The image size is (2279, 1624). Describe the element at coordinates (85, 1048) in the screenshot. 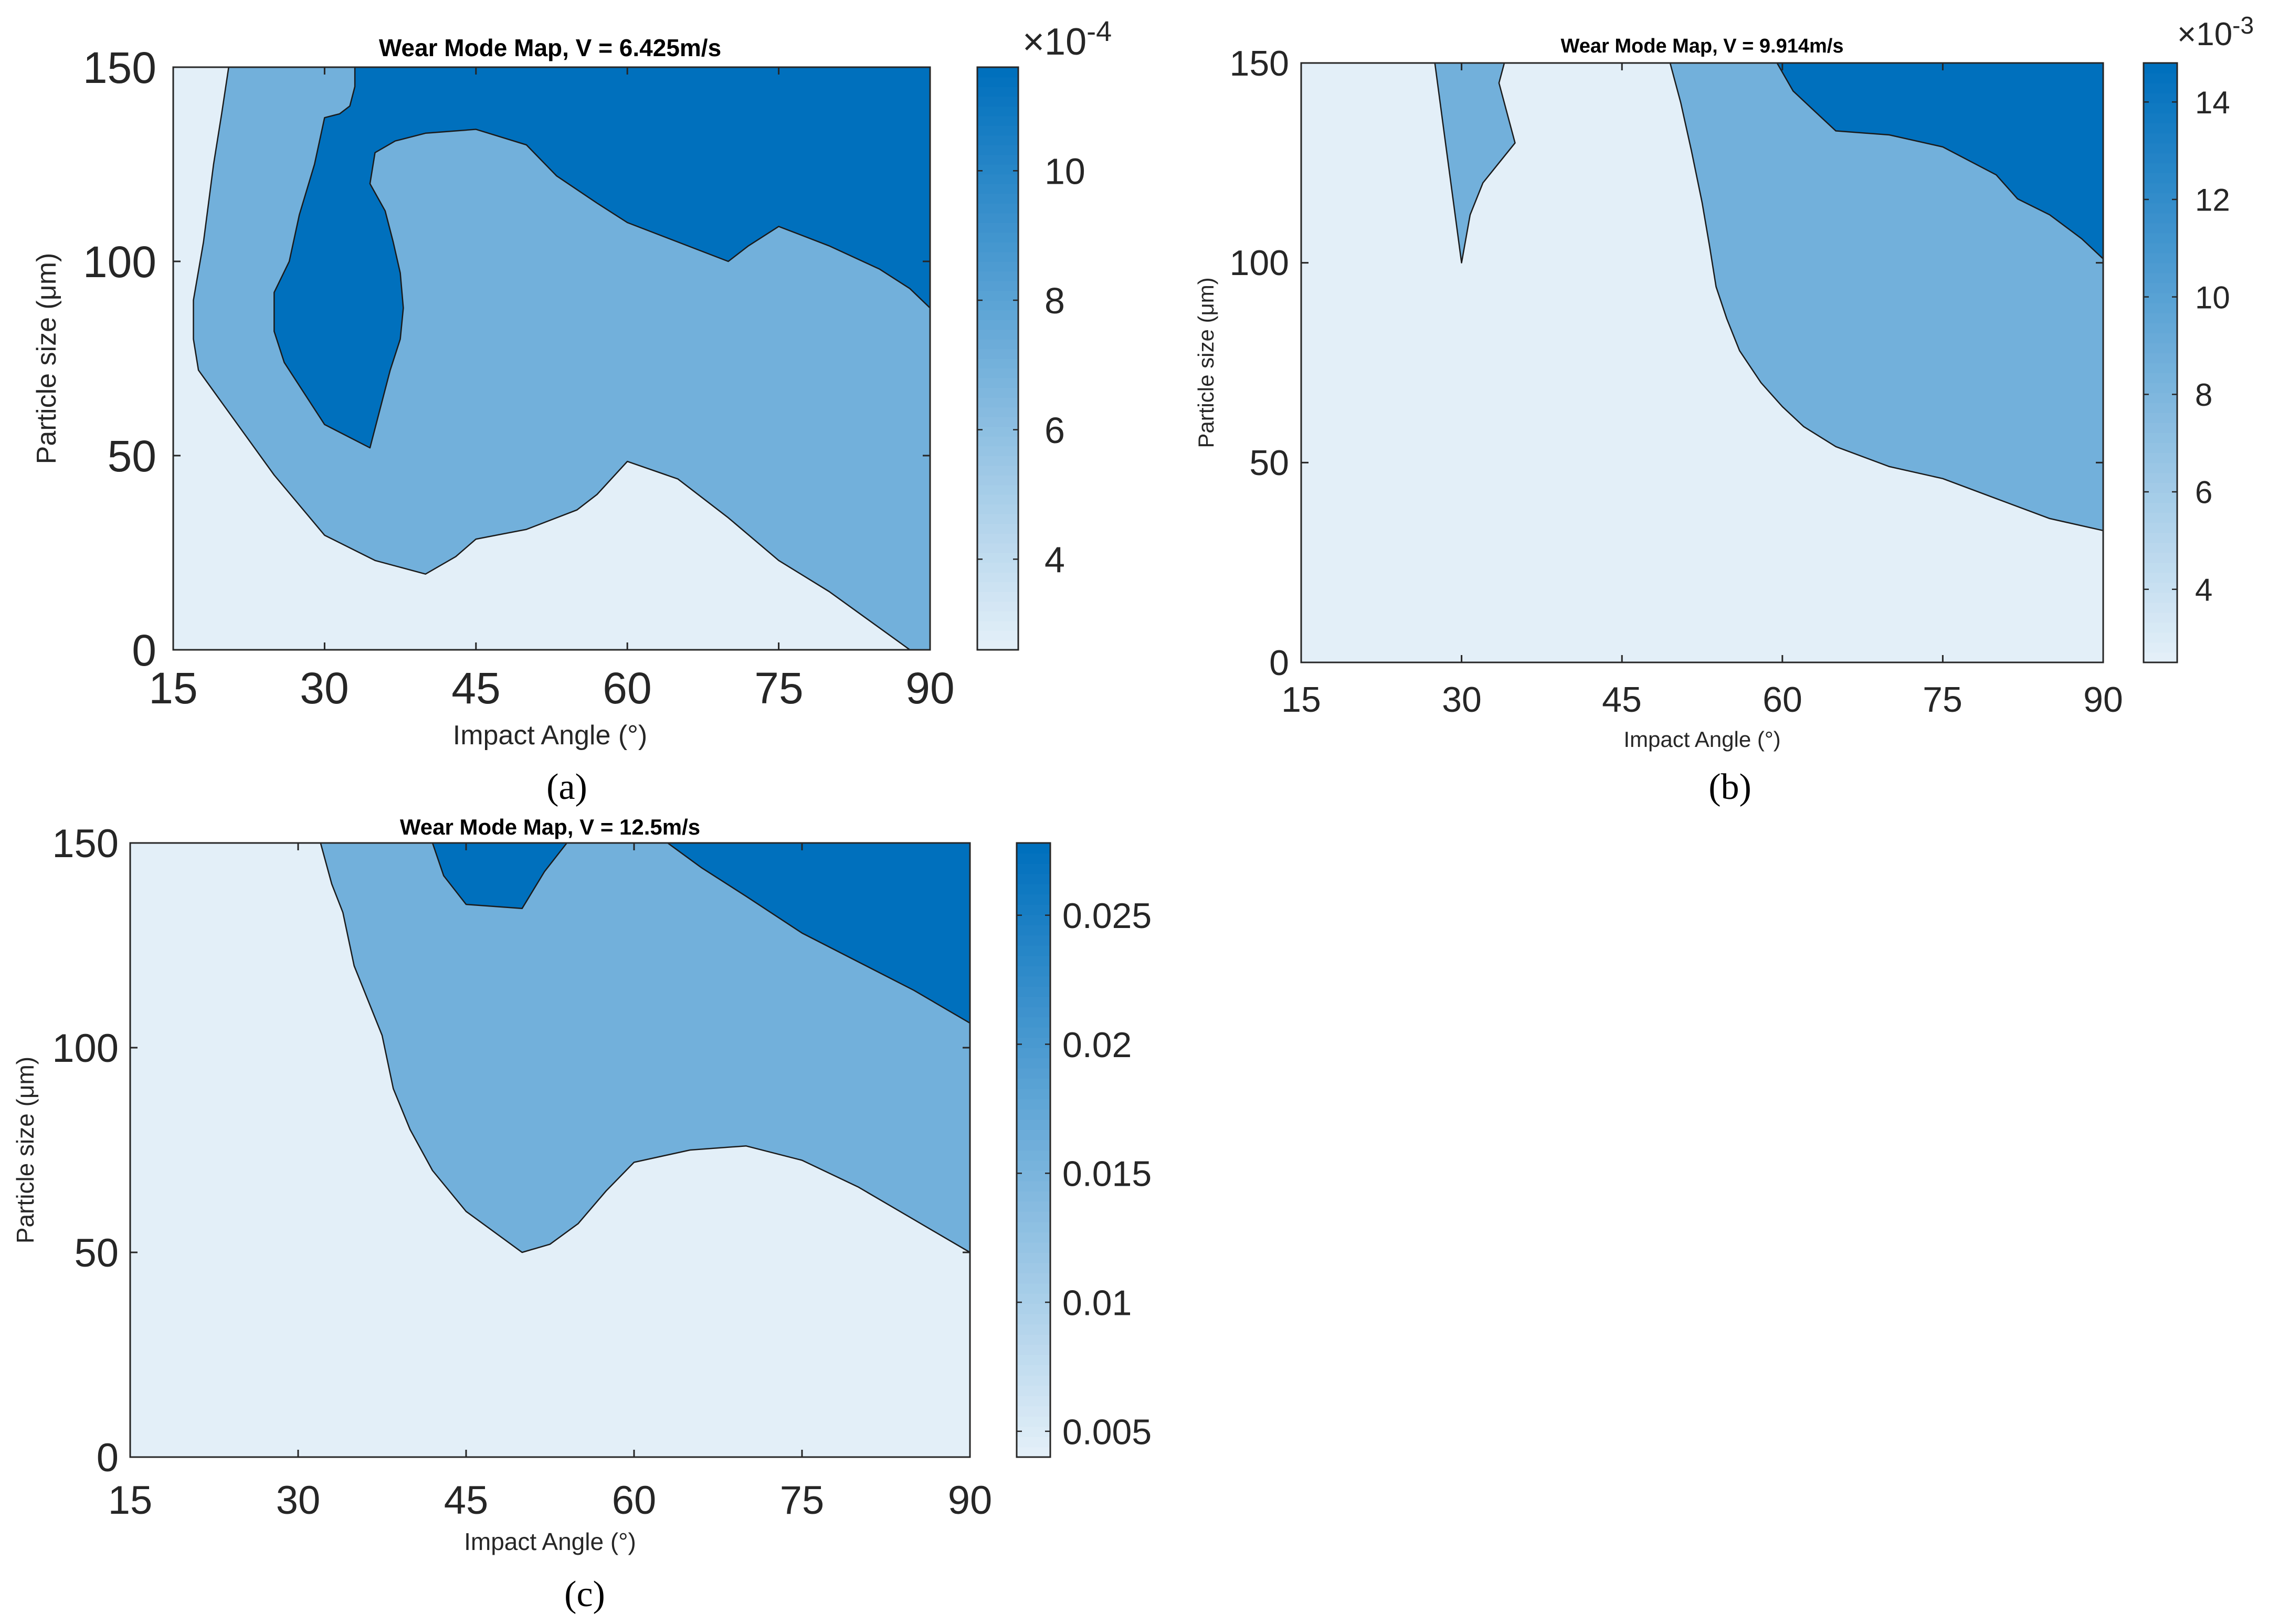

I see `panel-c-y-tick: 100` at that location.